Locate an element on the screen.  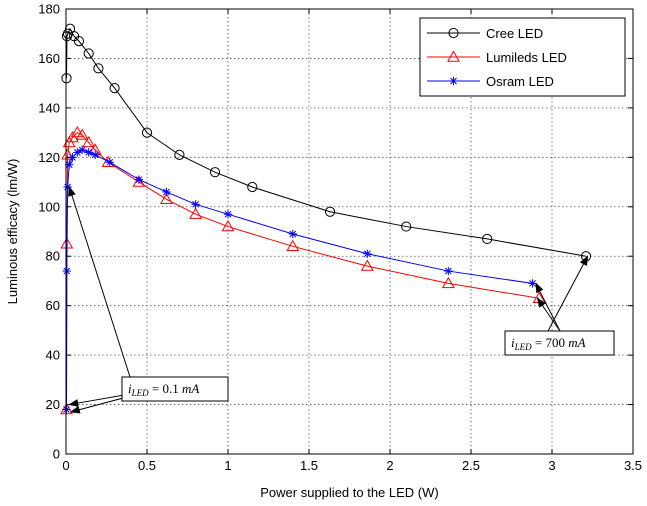
y-tick-label: 100 is located at coordinates (49, 206).